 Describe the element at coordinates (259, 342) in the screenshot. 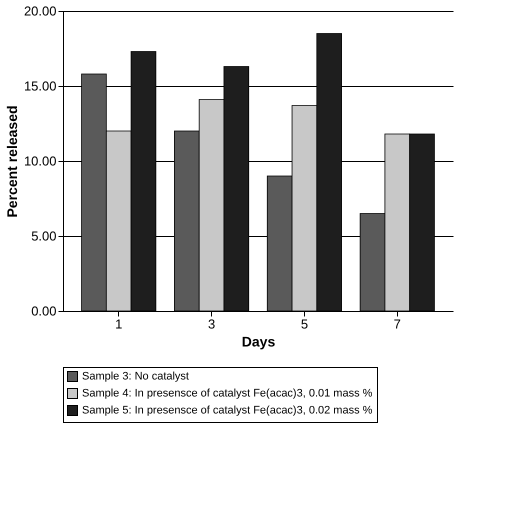

I see `x-axis-title: Days` at that location.